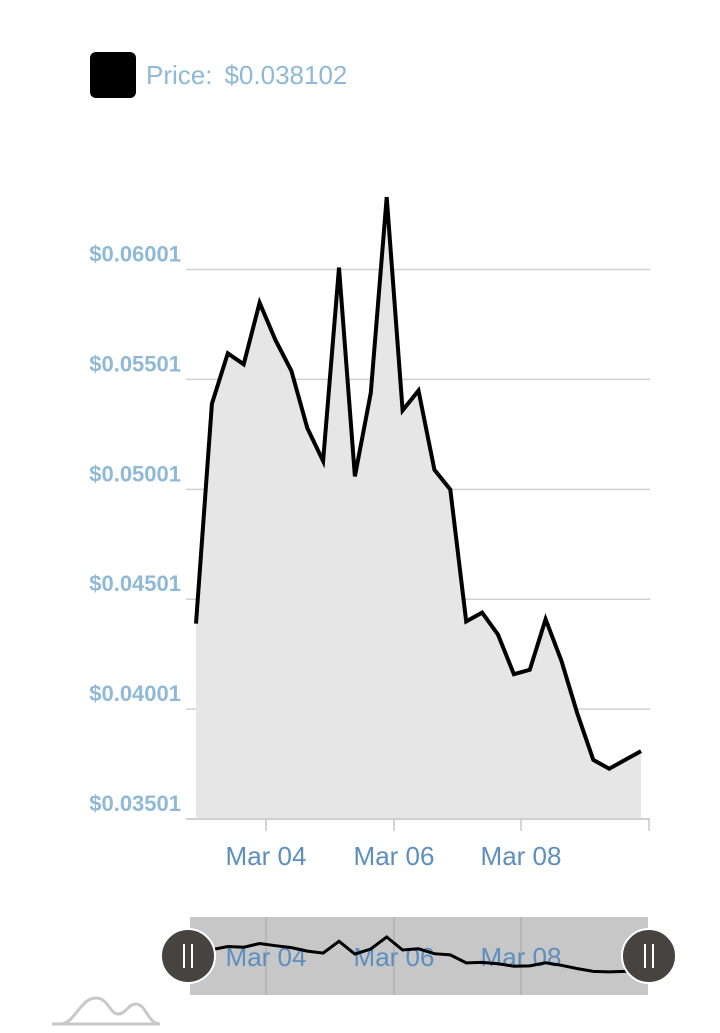 The height and width of the screenshot is (1033, 720). What do you see at coordinates (135, 583) in the screenshot?
I see `y-tick-label: $0.04501` at bounding box center [135, 583].